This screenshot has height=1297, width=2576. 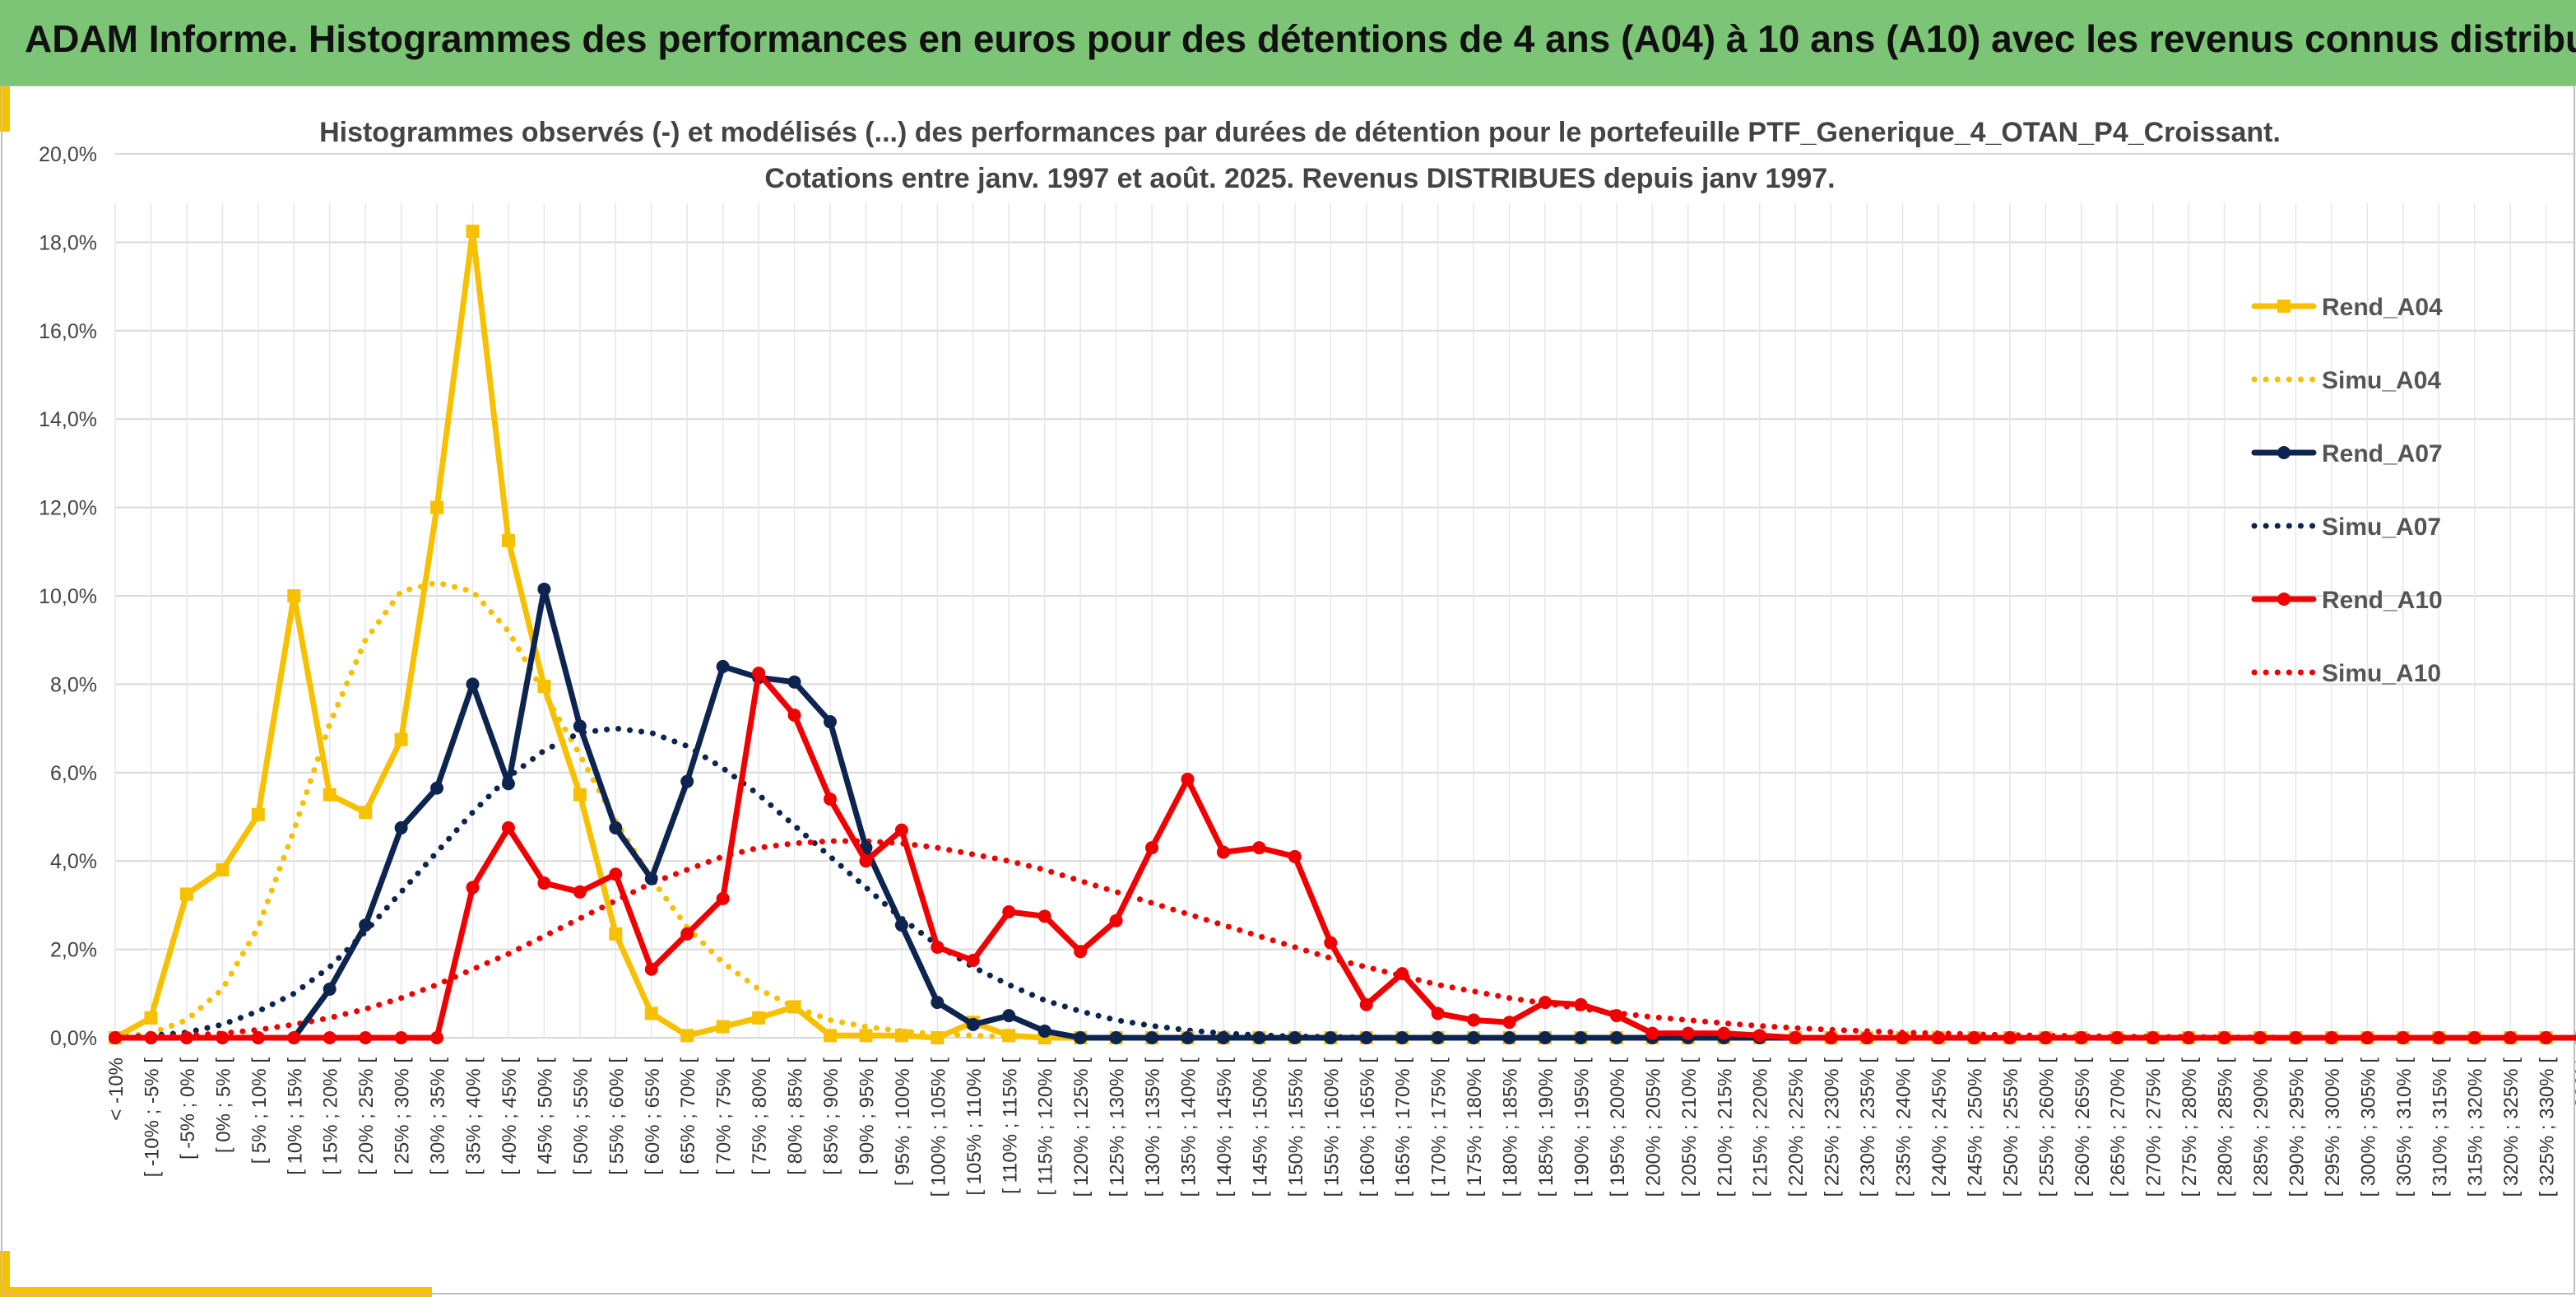 What do you see at coordinates (653, 1116) in the screenshot?
I see `x-tick-label: [ 60% ; 65% [` at bounding box center [653, 1116].